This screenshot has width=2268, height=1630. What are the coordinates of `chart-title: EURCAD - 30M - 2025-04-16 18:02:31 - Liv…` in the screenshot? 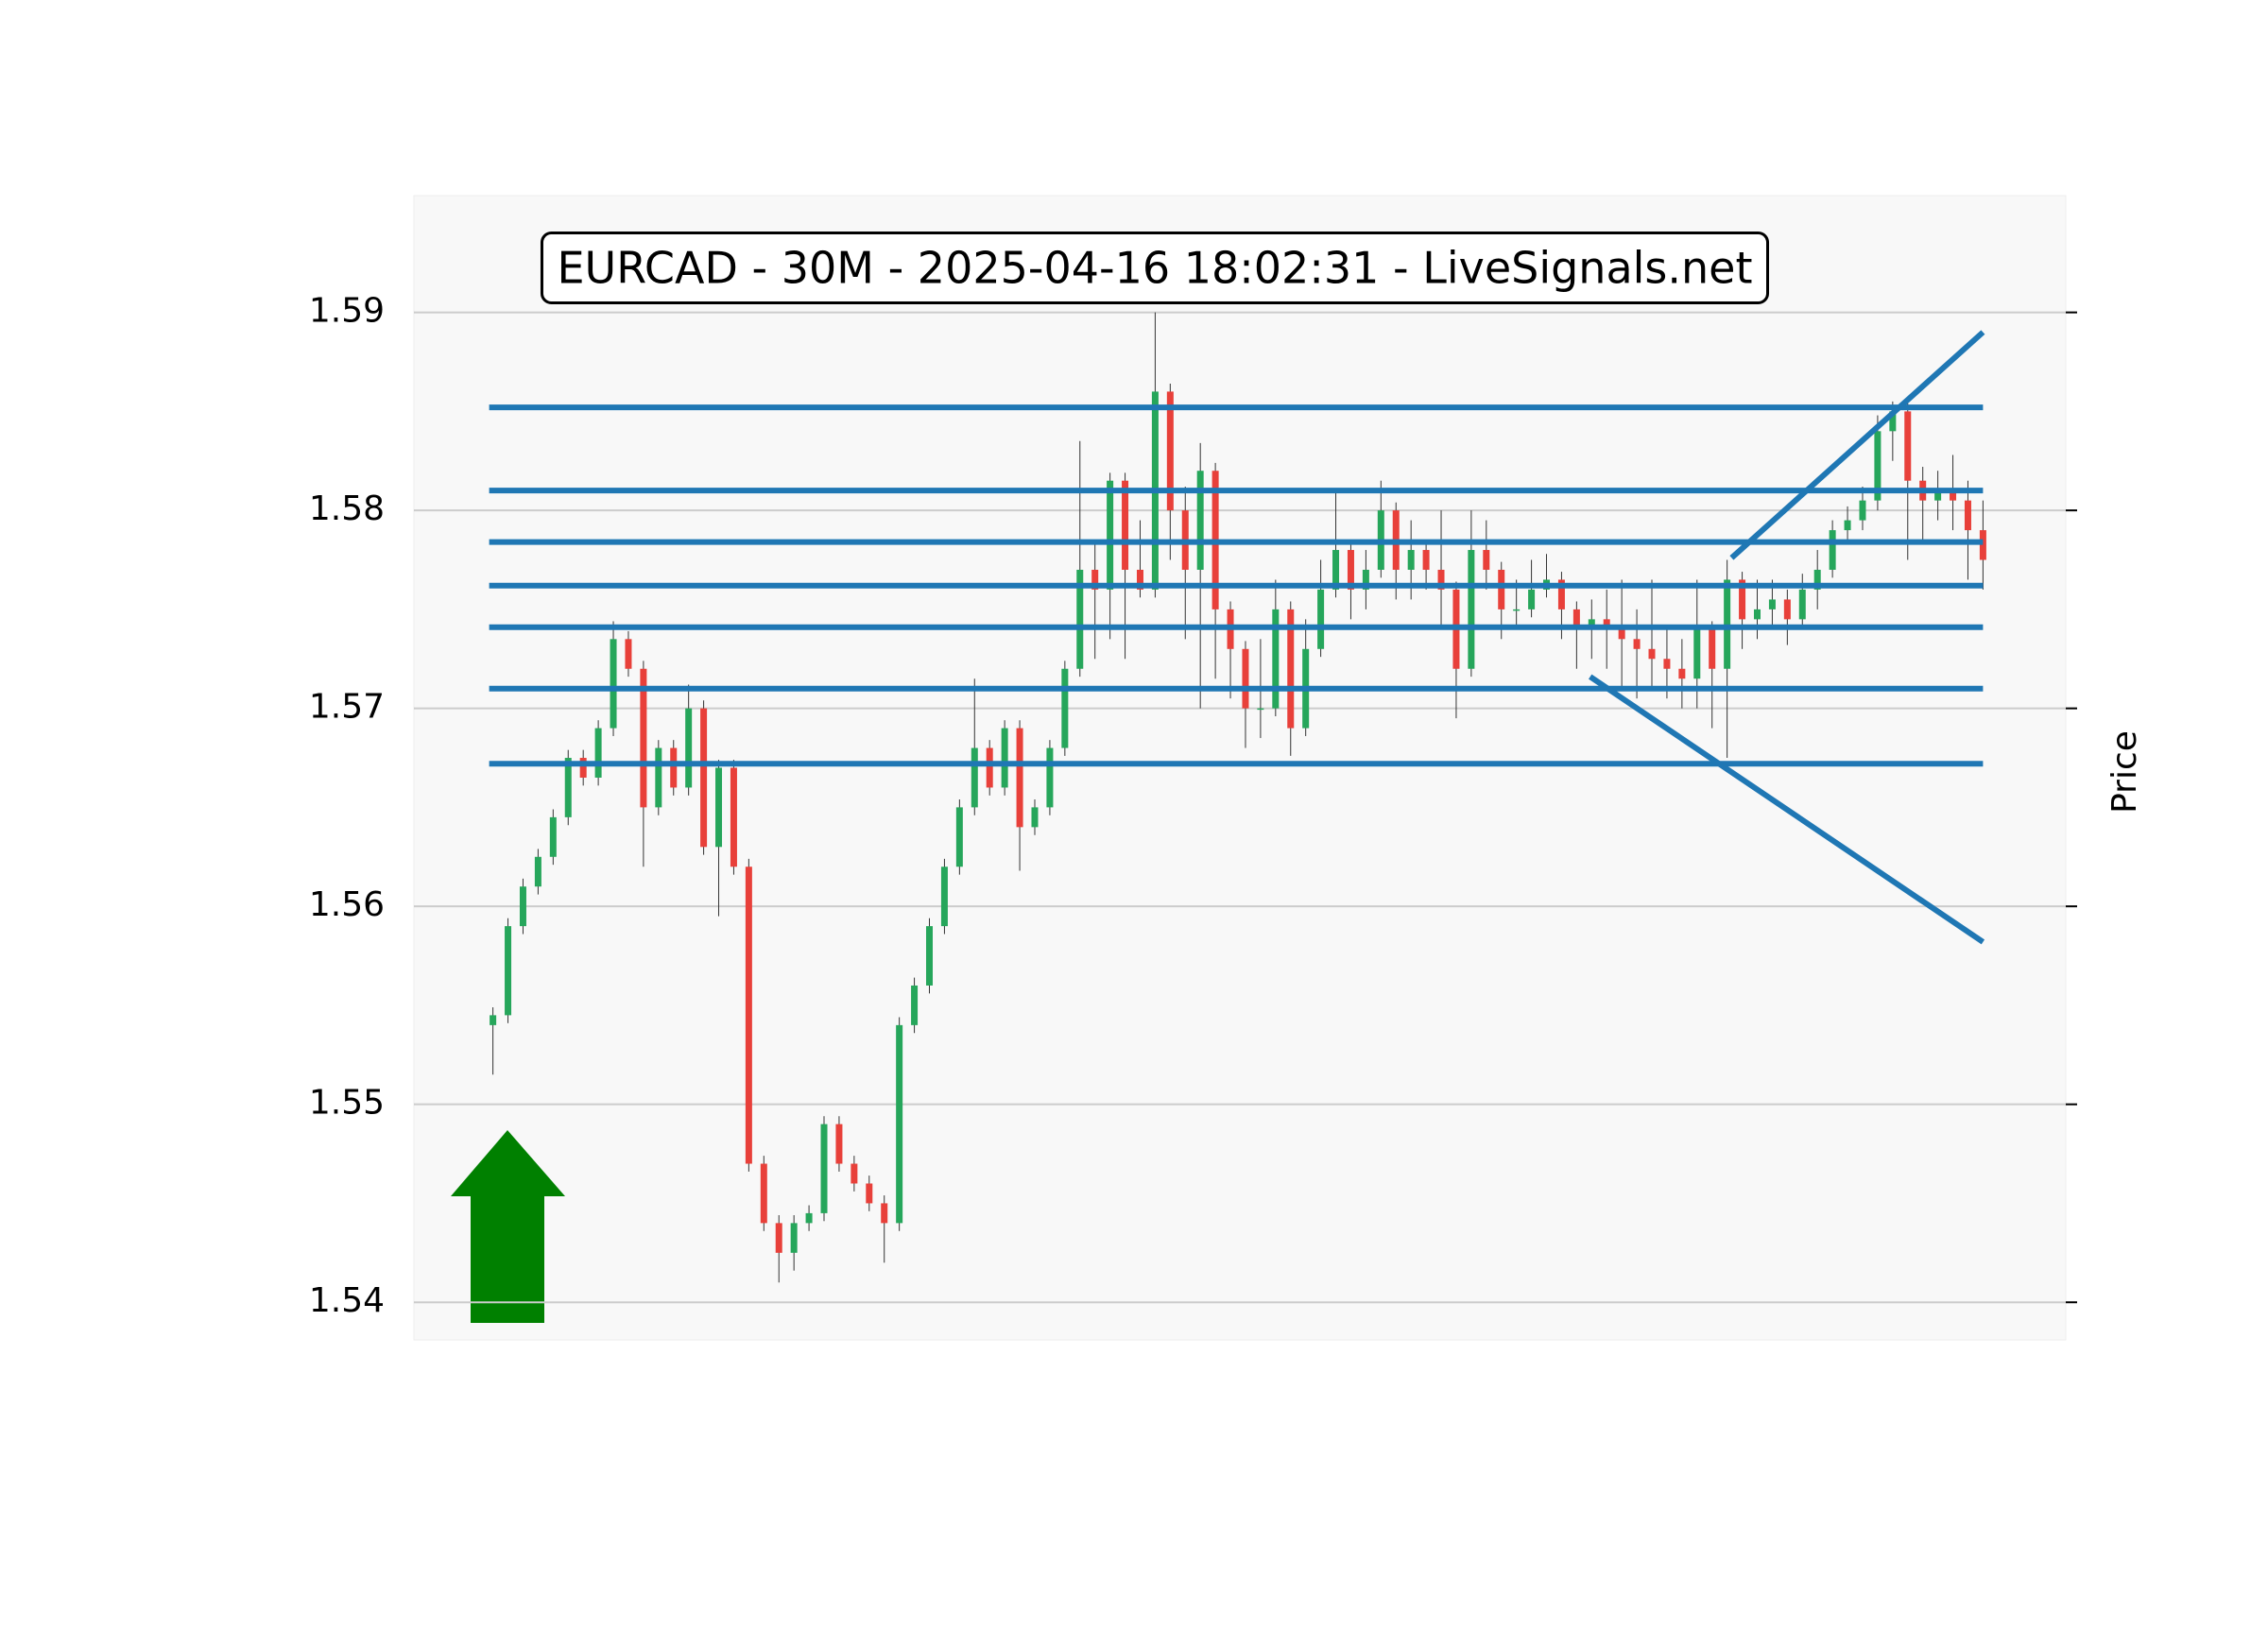 It's located at (1154, 269).